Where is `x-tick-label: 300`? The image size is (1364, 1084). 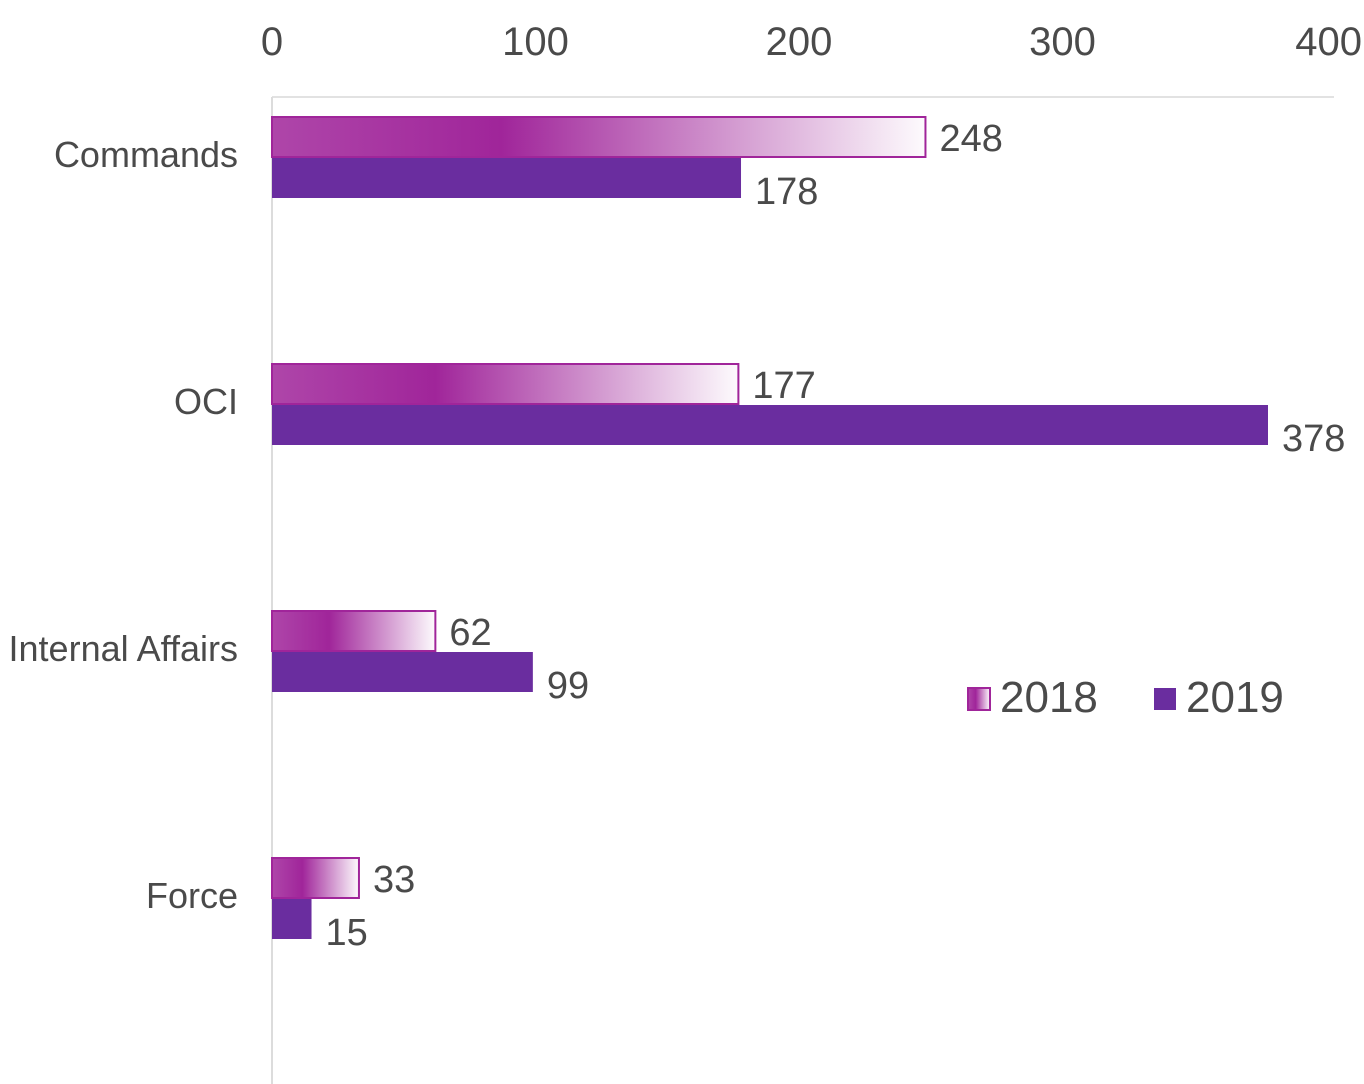 x-tick-label: 300 is located at coordinates (1062, 42).